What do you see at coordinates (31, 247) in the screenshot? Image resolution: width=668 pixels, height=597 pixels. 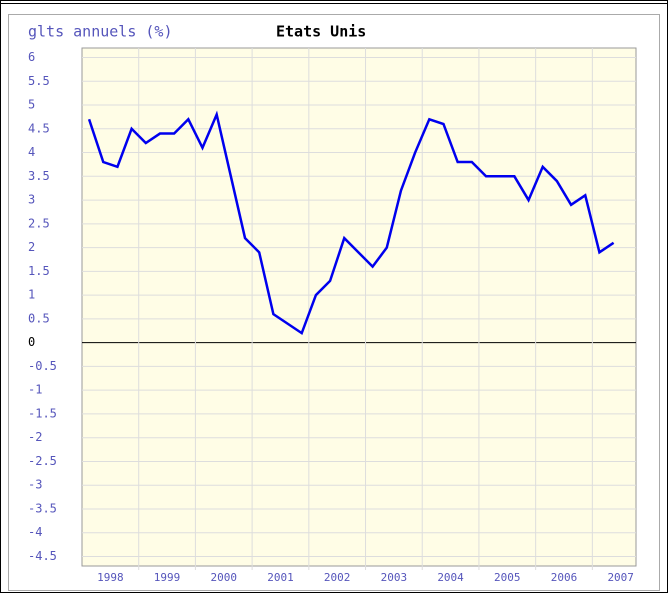 I see `y-tick-label: 2` at bounding box center [31, 247].